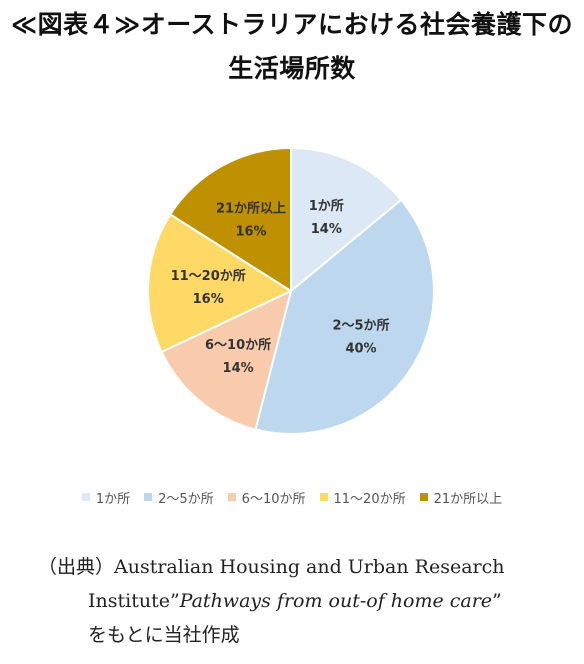  What do you see at coordinates (360, 325) in the screenshot?
I see `slice-category-label-2: 2～5か所` at bounding box center [360, 325].